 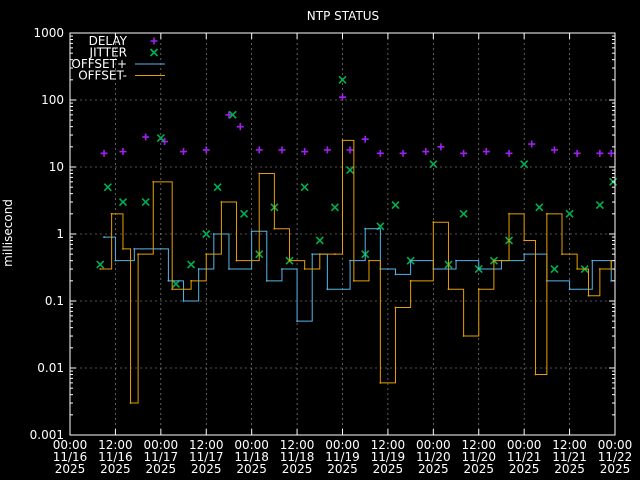 I want to click on y-tick-label: 0.1, so click(x=54, y=301).